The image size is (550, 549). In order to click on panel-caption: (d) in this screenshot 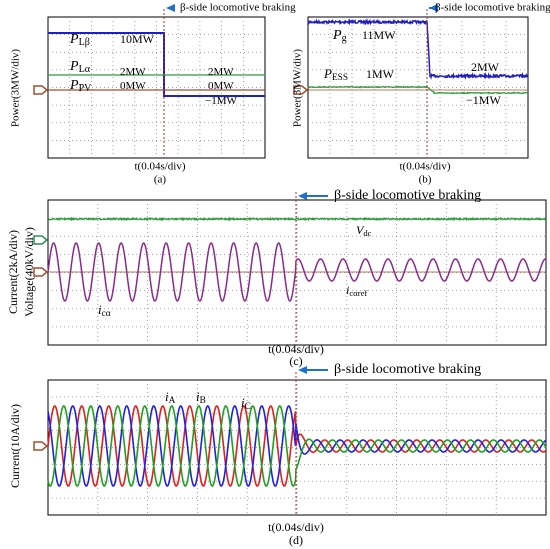, I will do `click(296, 540)`.